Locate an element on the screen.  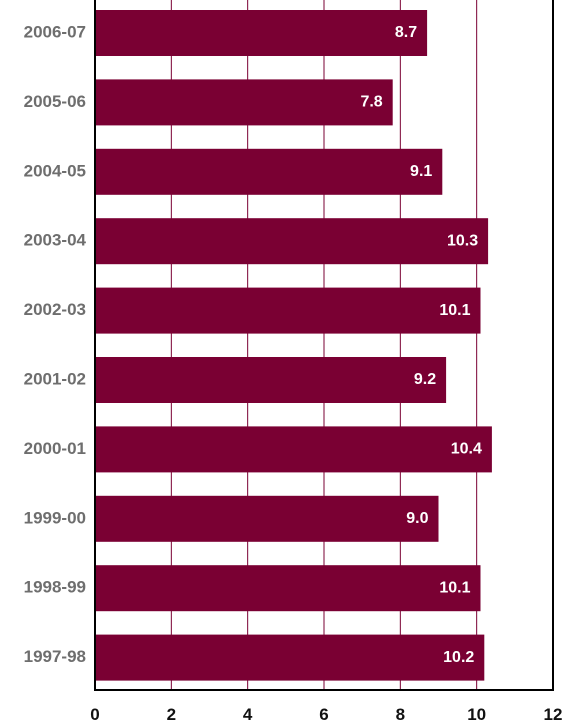
data-label: 8.7 is located at coordinates (406, 32).